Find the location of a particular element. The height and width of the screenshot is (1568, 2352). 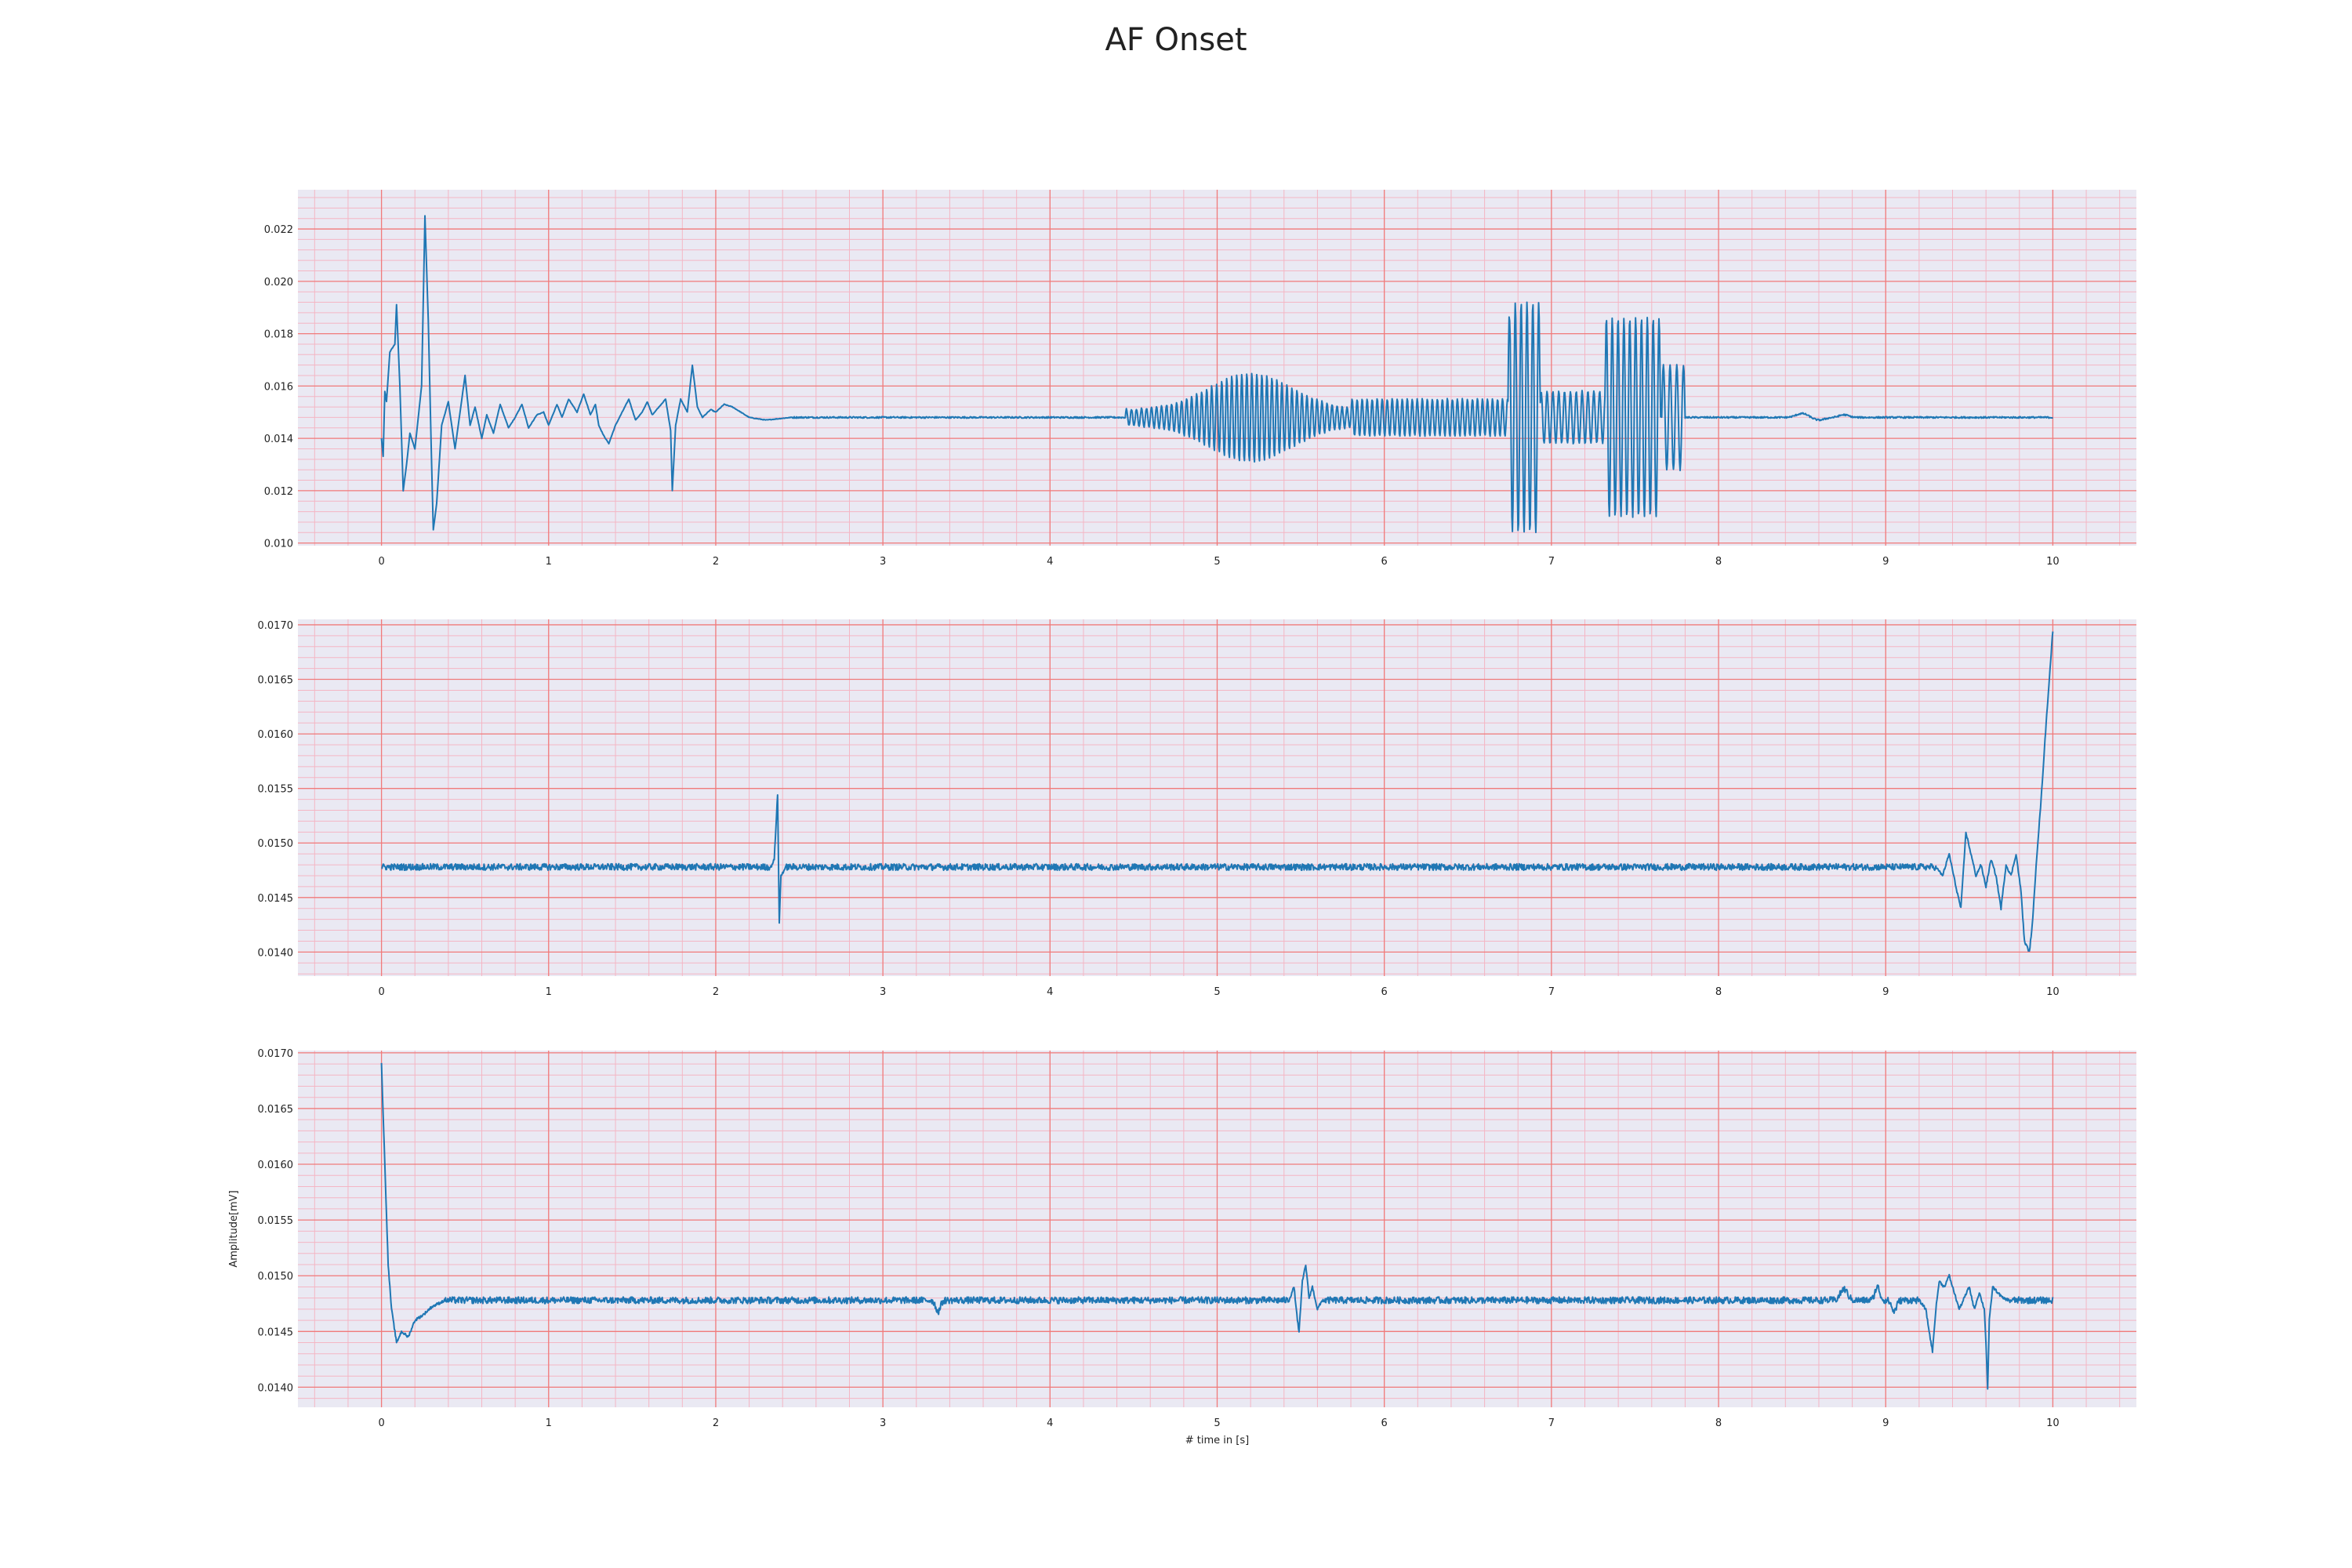

y-tick-label: 0.012 is located at coordinates (278, 492).